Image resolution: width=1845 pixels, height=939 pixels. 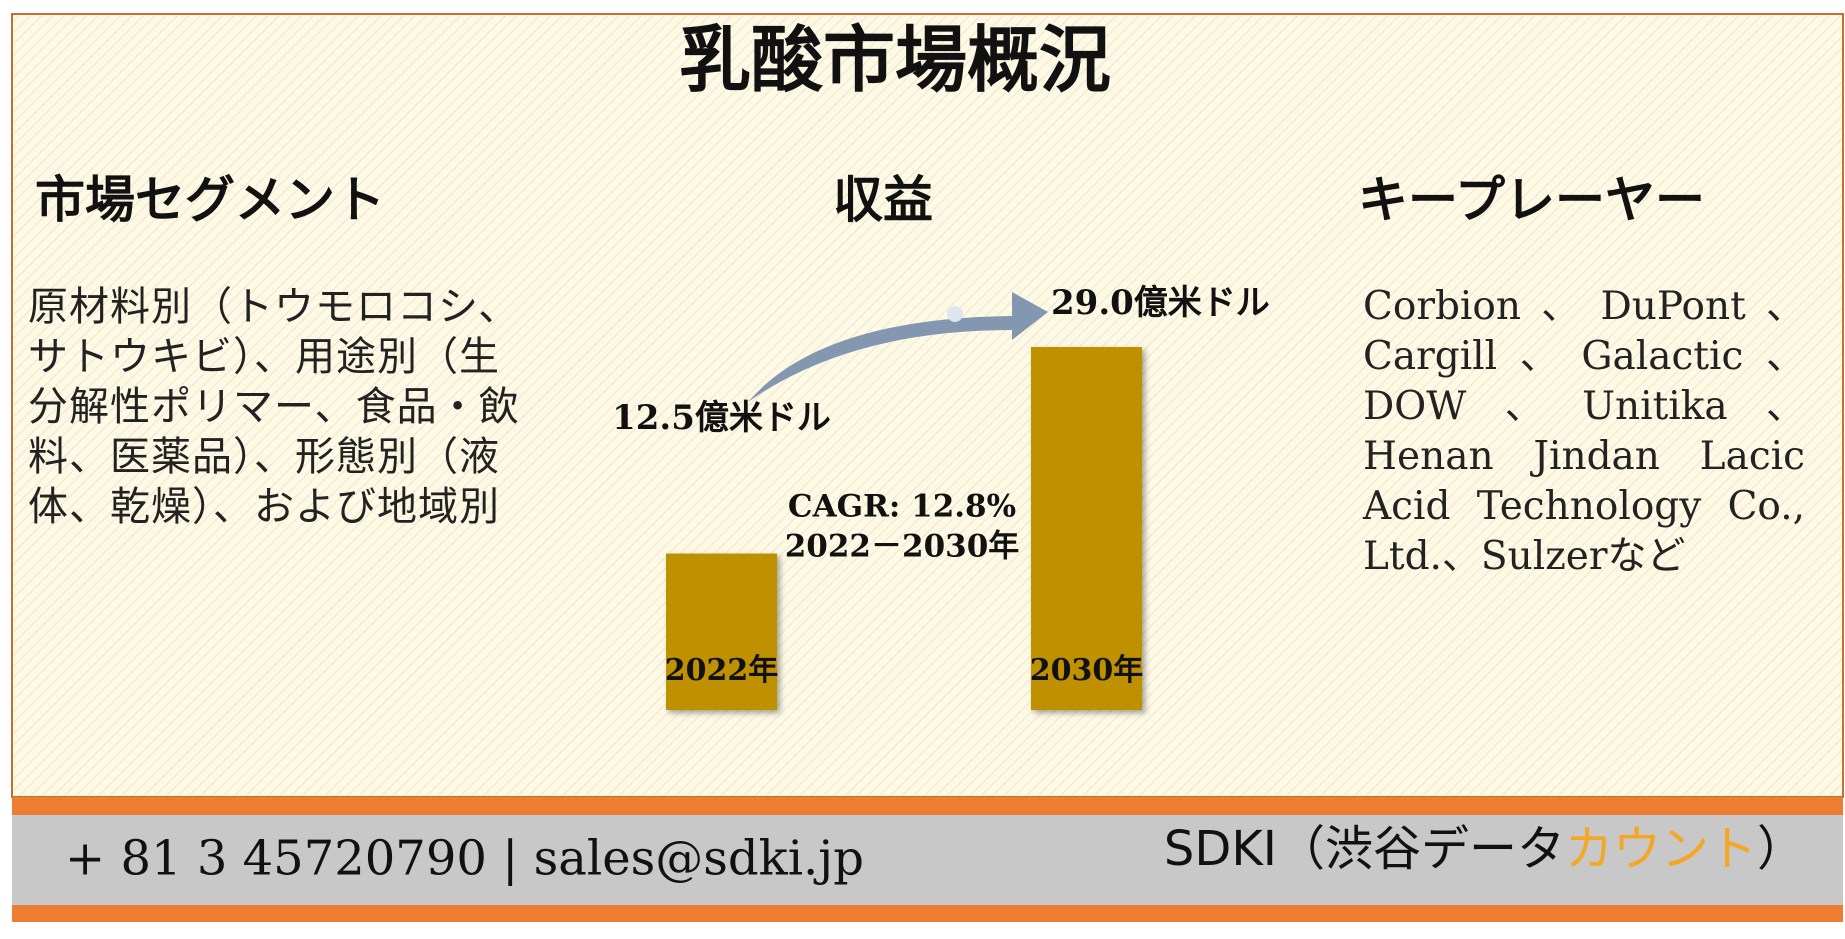 I want to click on category-label: 2030年, so click(x=1087, y=670).